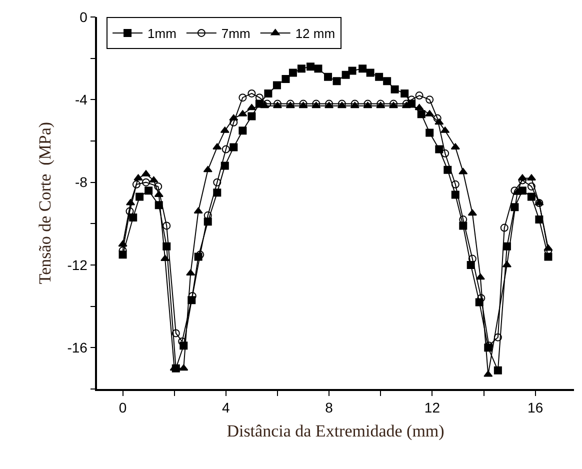  Describe the element at coordinates (329, 408) in the screenshot. I see `x-tick-label: 8` at that location.